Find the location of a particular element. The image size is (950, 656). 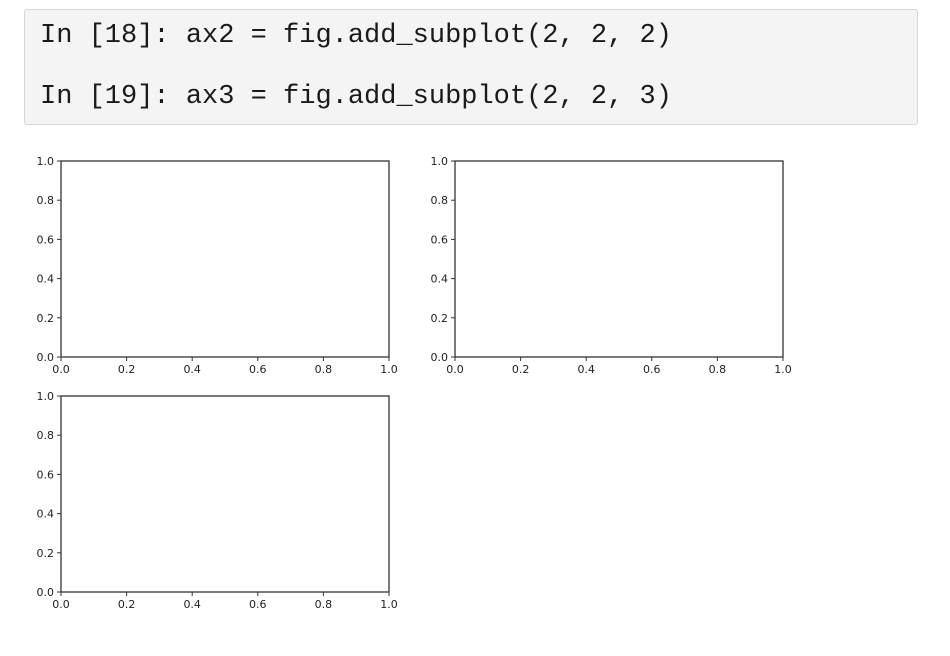

axes-2-2-3: 0.0 0.2 0.4 0.6 0.8 1.0 0.0 0.2 0.4 0.6 0.8 1.0 is located at coordinates (217, 500).